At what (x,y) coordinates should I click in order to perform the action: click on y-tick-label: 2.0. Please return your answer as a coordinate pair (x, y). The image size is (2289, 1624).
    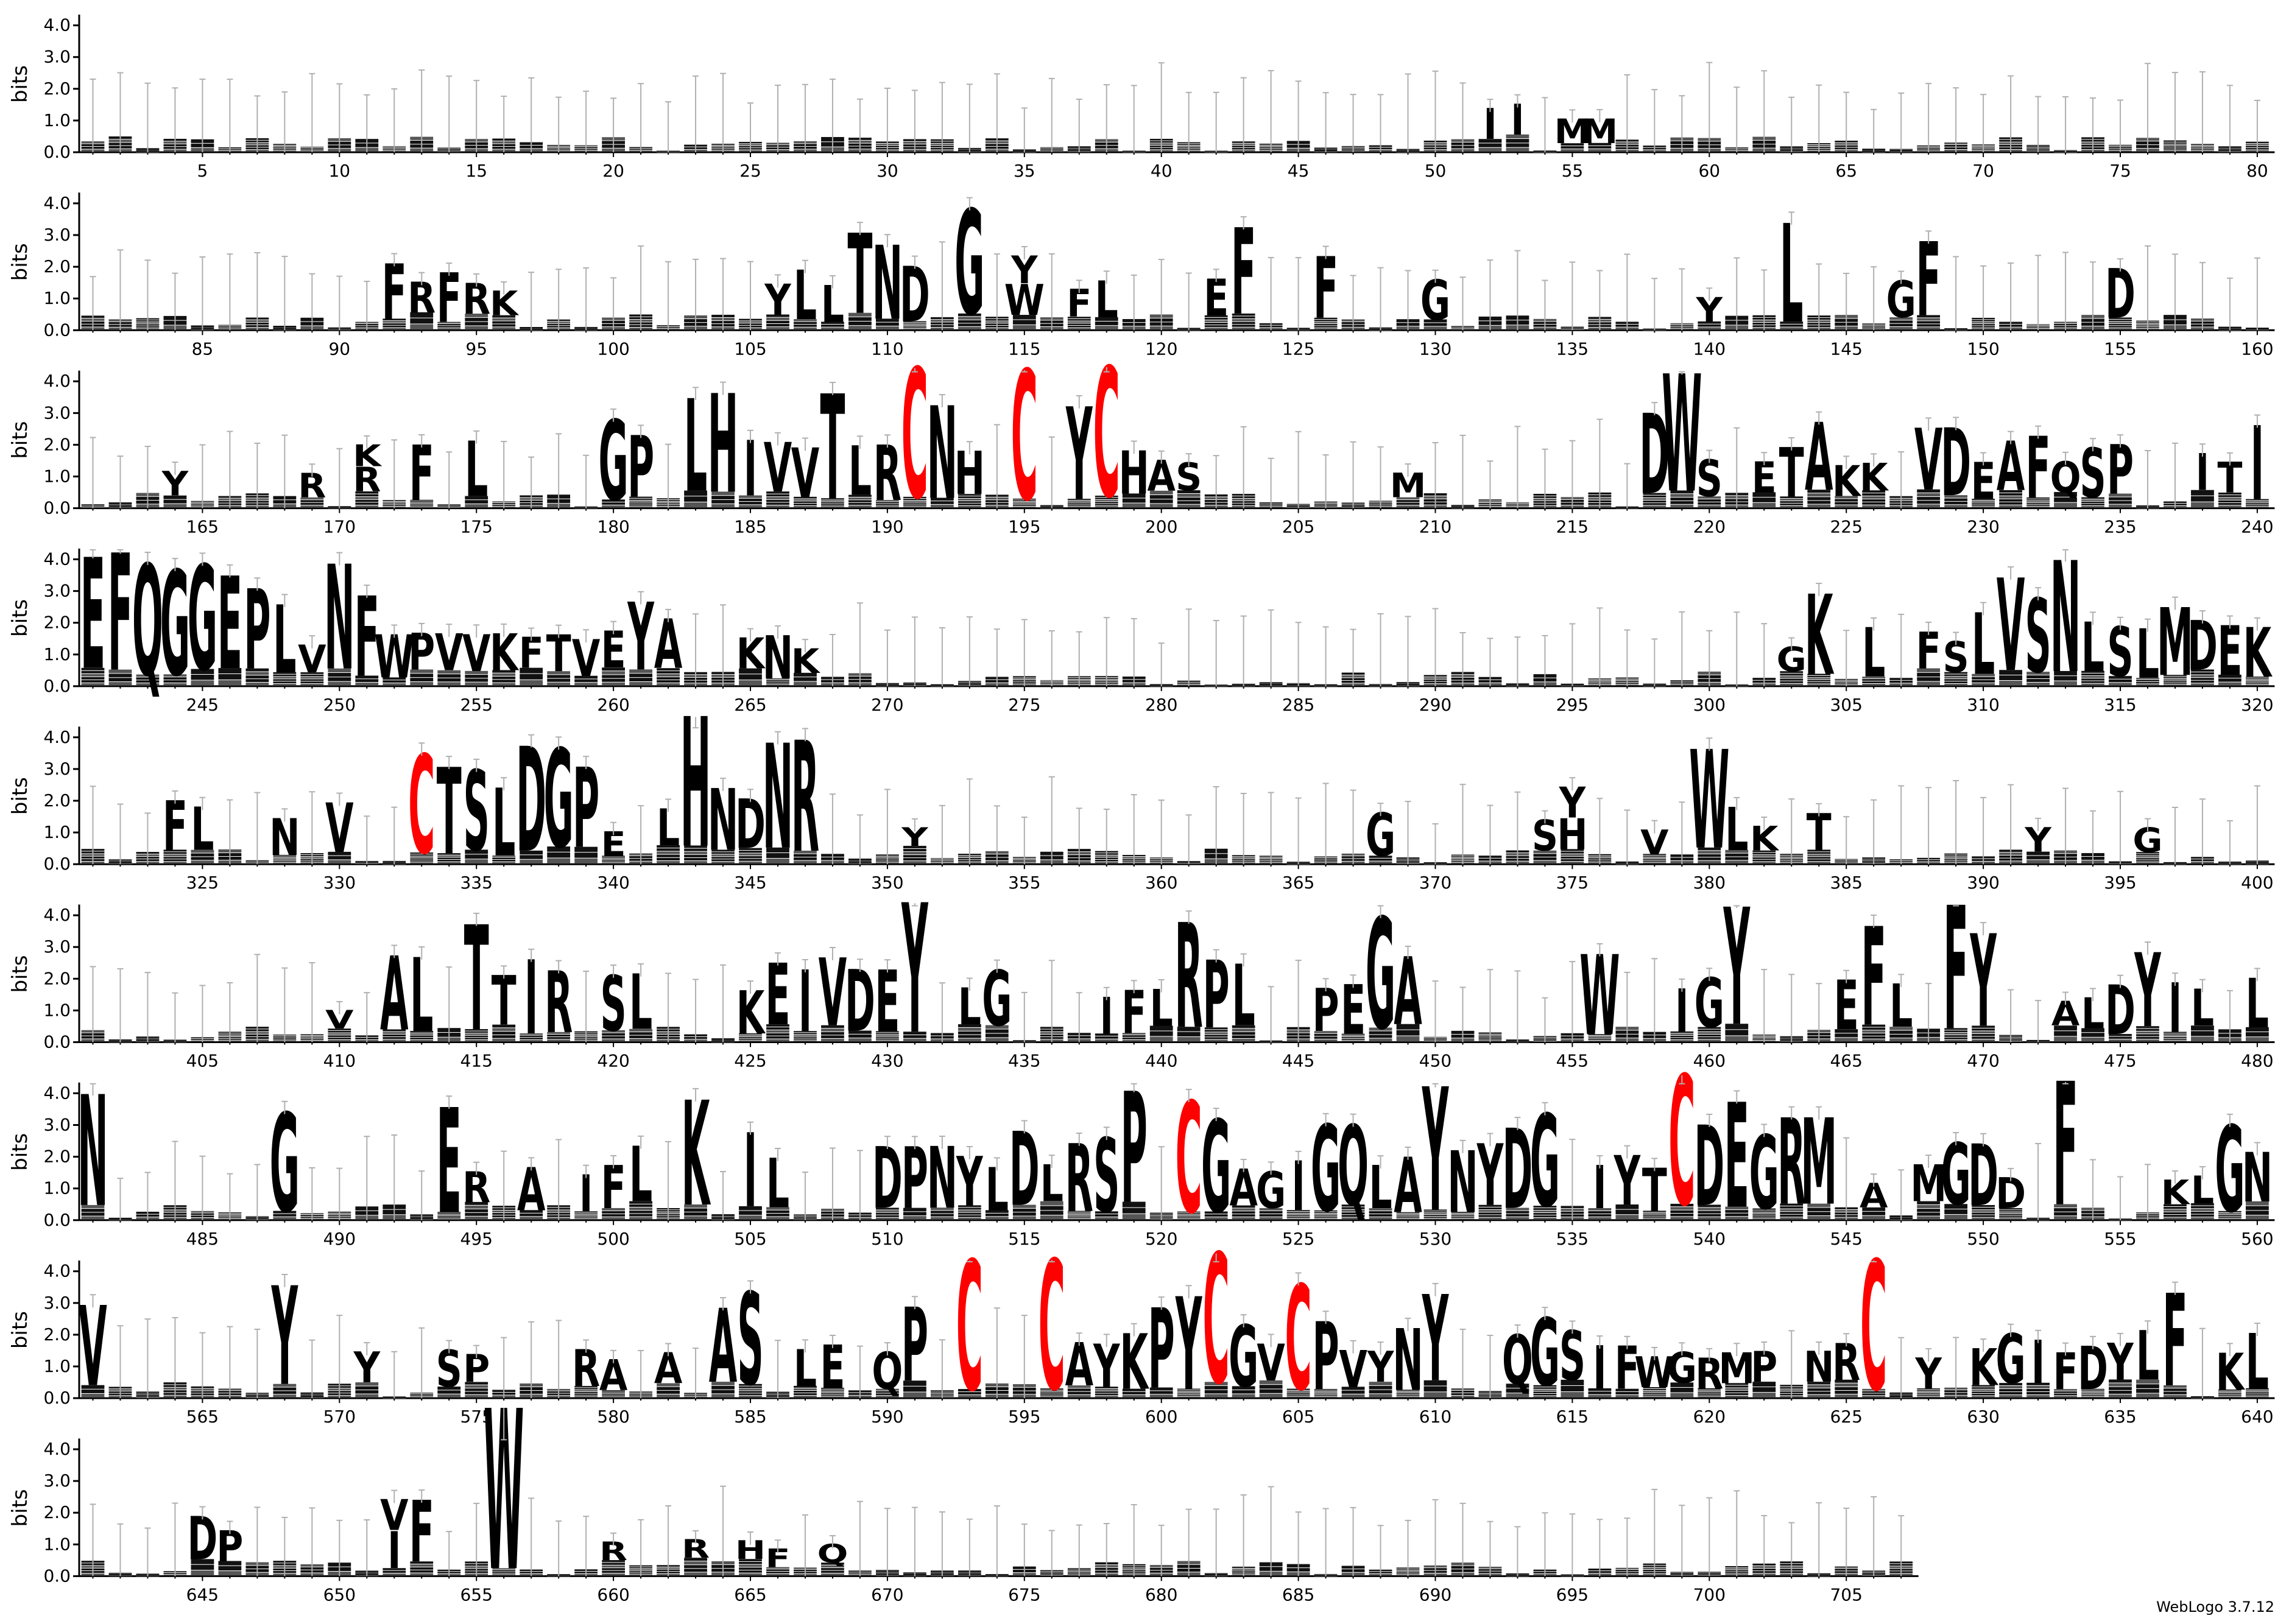
    Looking at the image, I should click on (57, 444).